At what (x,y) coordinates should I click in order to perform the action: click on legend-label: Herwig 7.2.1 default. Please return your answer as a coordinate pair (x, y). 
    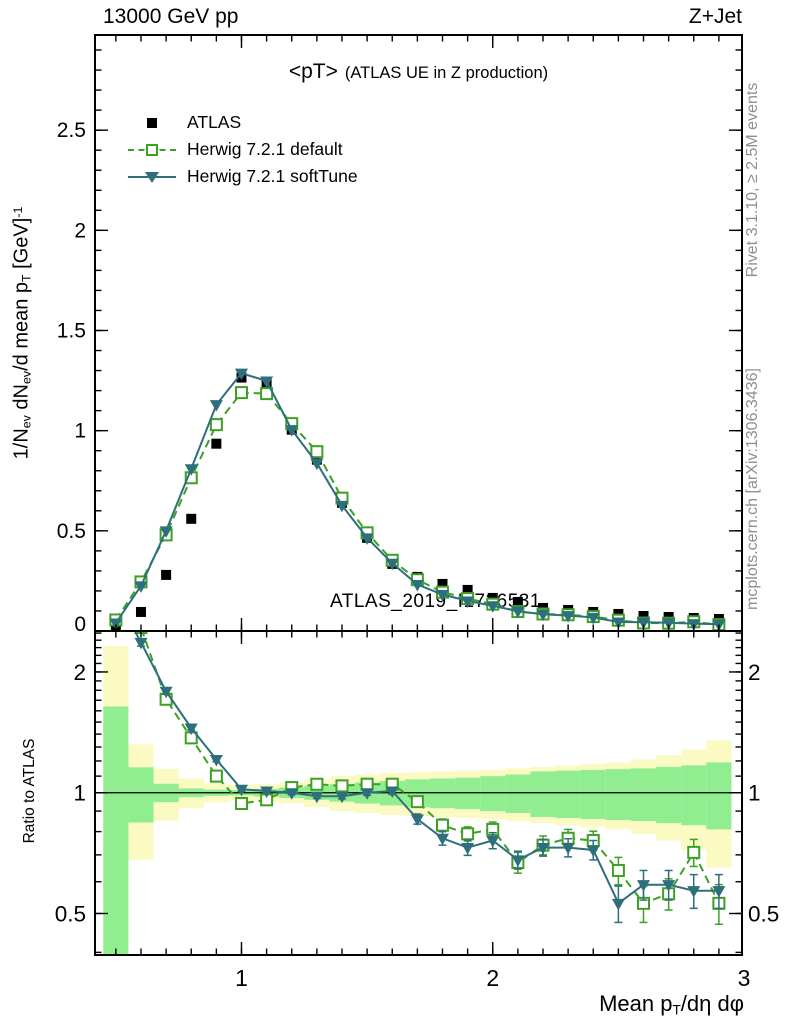
    Looking at the image, I should click on (265, 149).